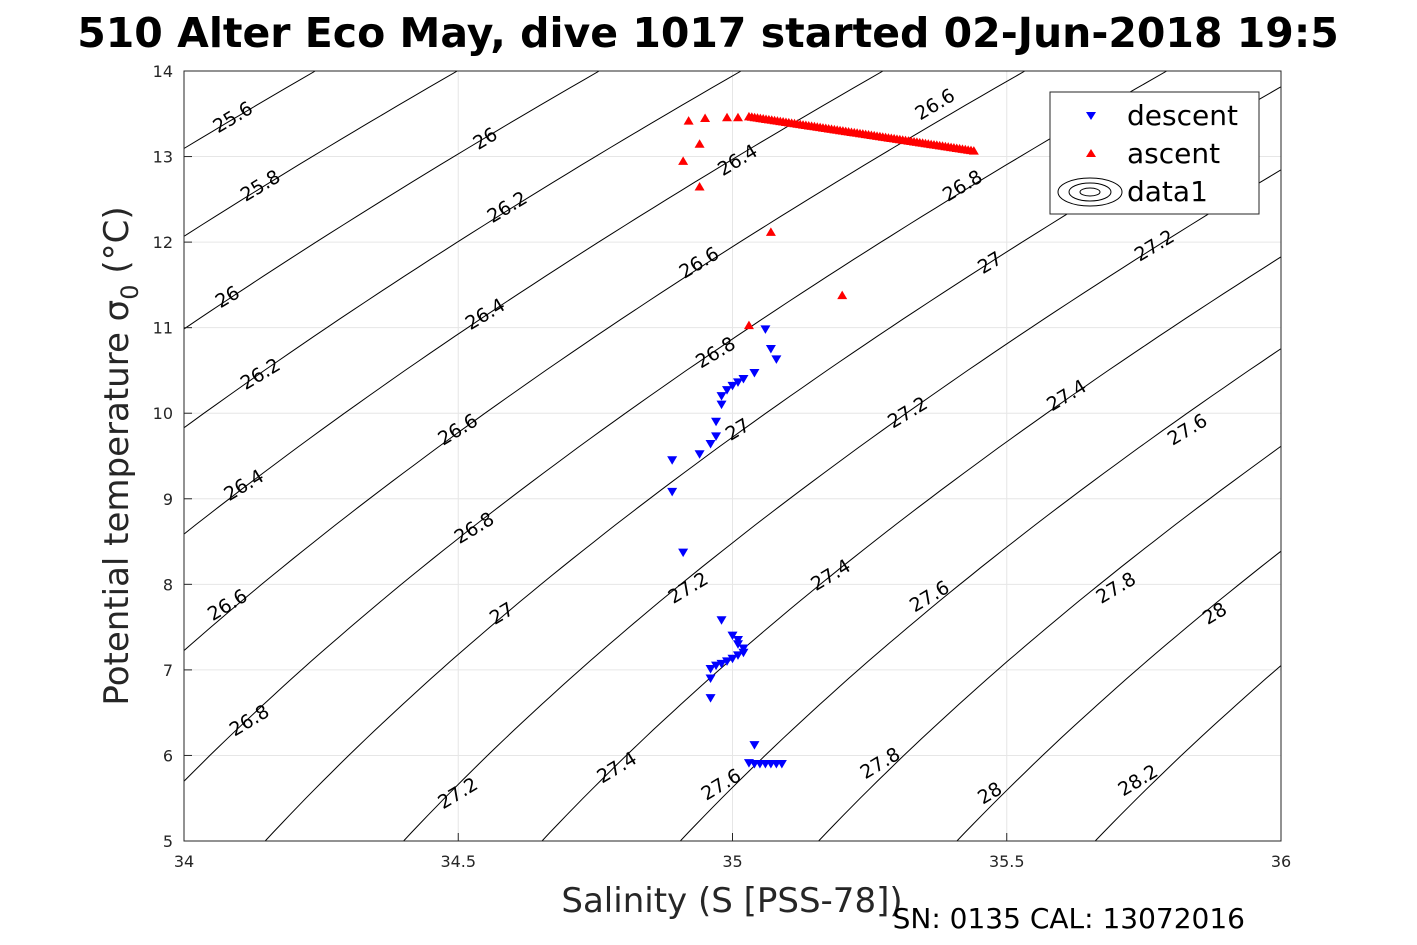 The width and height of the screenshot is (1417, 945). What do you see at coordinates (1069, 918) in the screenshot?
I see `footer-serial-cal: SN: 0135 CAL: 13072016` at bounding box center [1069, 918].